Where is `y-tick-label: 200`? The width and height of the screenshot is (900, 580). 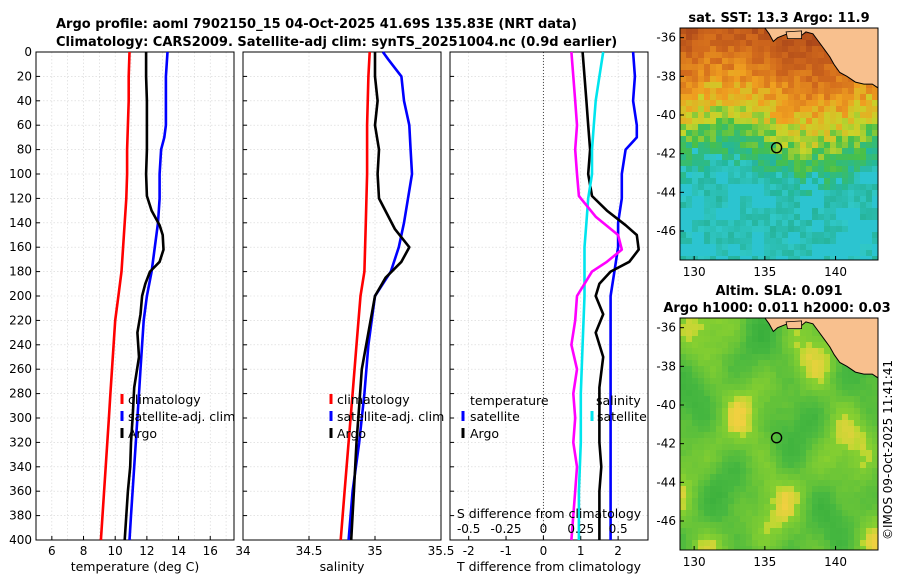 y-tick-label: 200 is located at coordinates (20, 296).